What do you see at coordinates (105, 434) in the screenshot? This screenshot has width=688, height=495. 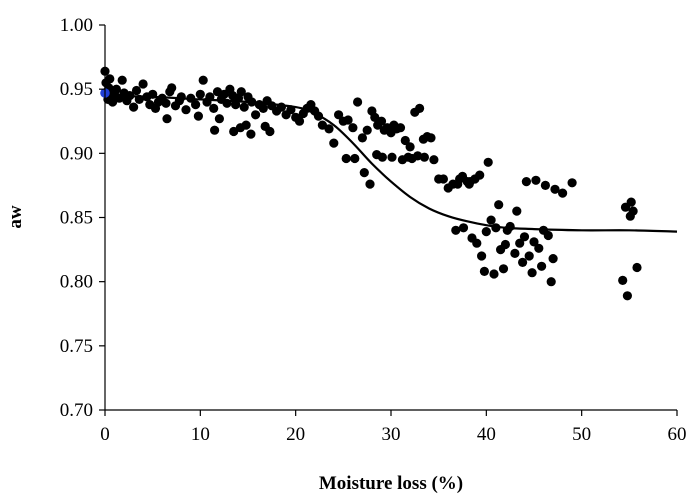 I see `x-tick-label: 0` at bounding box center [105, 434].